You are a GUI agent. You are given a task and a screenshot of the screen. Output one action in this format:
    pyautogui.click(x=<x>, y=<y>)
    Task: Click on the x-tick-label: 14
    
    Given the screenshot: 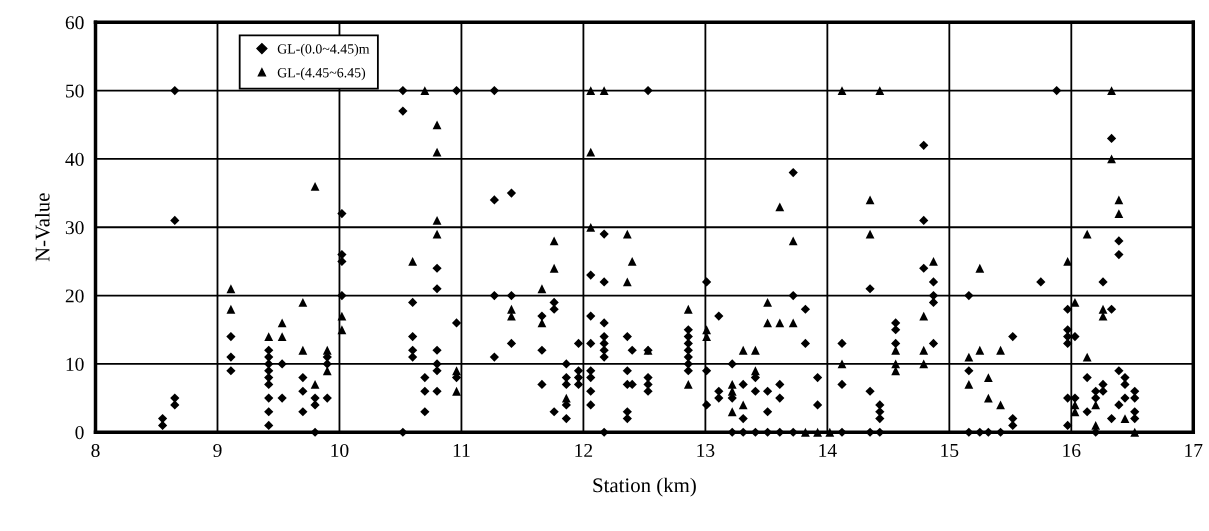 What is the action you would take?
    pyautogui.click(x=828, y=450)
    